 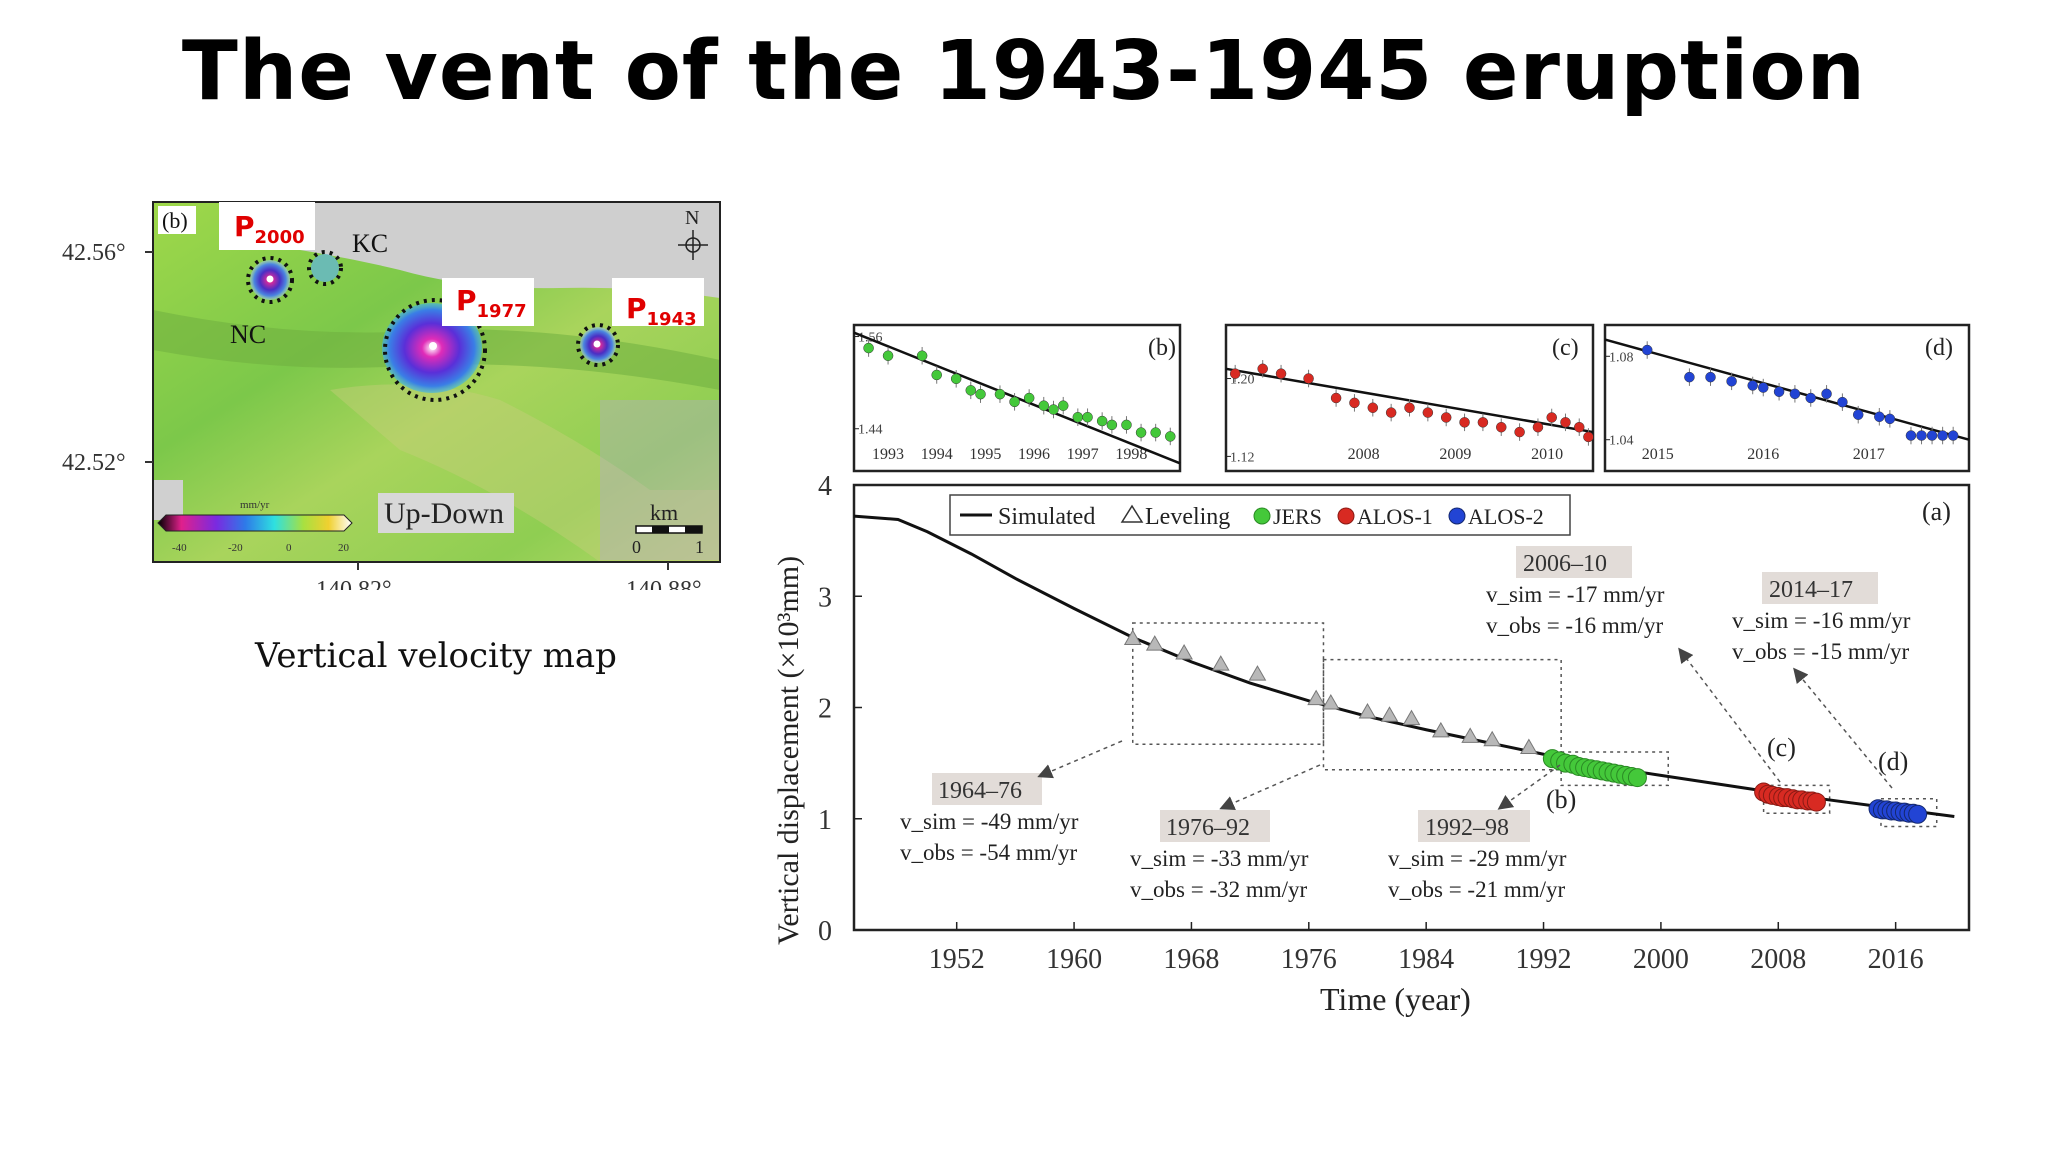 What do you see at coordinates (255, 523) in the screenshot?
I see `colorbar` at bounding box center [255, 523].